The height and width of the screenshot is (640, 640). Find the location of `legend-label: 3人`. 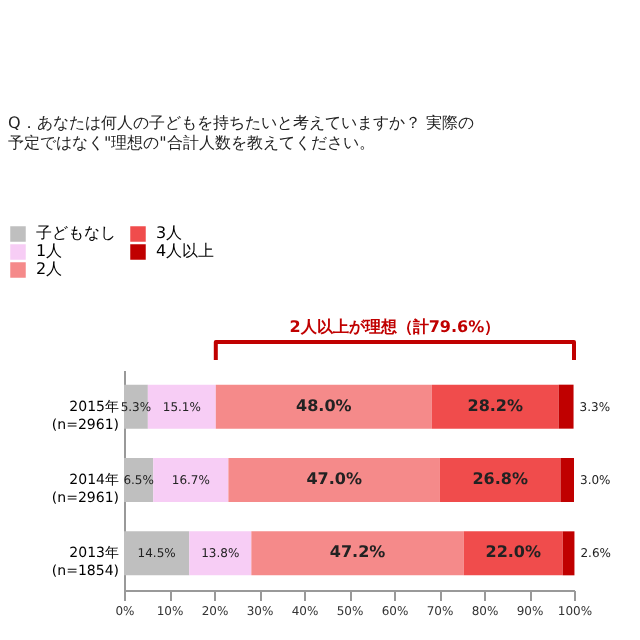

legend-label: 3人 is located at coordinates (169, 233).